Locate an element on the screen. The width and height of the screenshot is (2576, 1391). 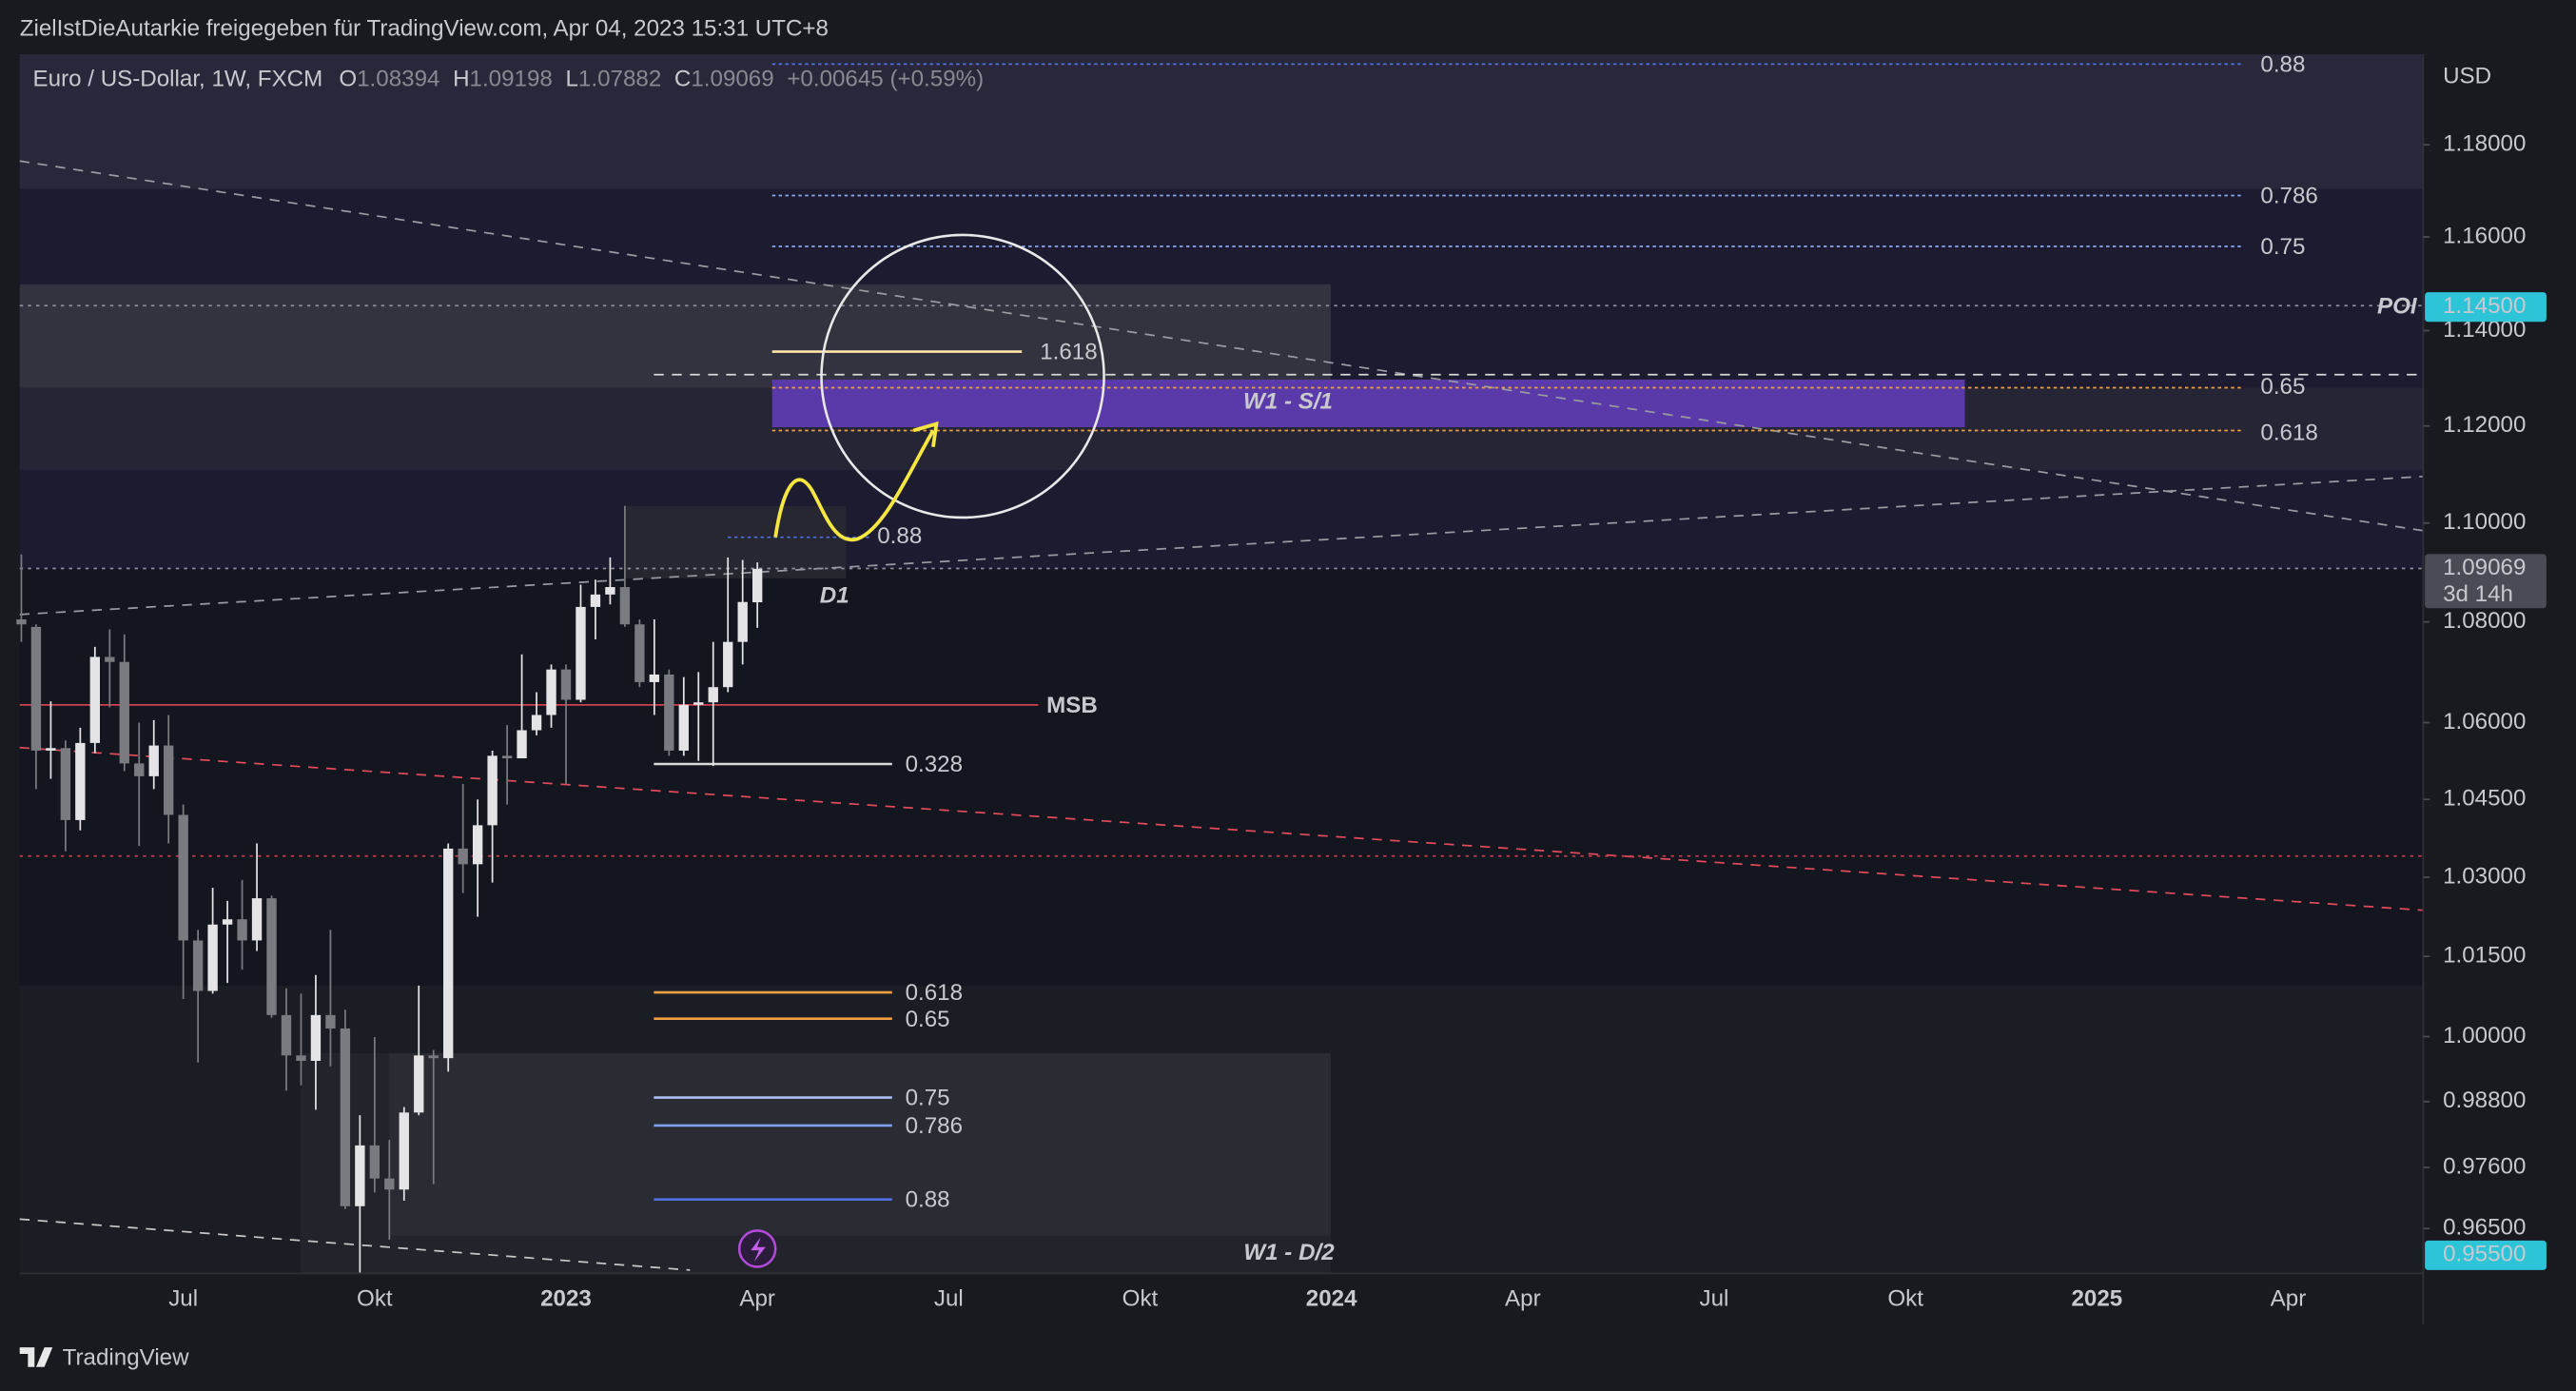
ohlc-key: C is located at coordinates (683, 79).